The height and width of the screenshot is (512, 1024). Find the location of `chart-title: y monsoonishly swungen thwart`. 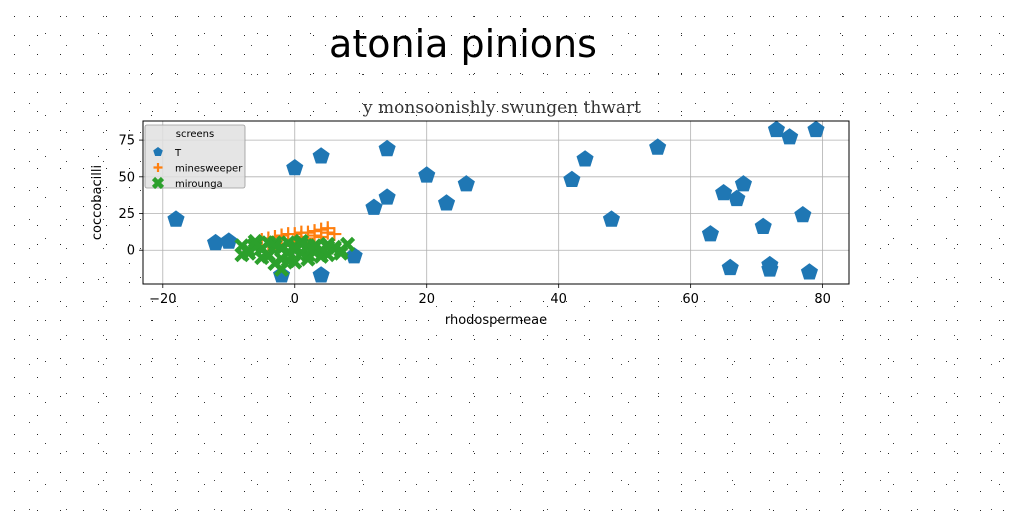

chart-title: y monsoonishly swungen thwart is located at coordinates (501, 108).